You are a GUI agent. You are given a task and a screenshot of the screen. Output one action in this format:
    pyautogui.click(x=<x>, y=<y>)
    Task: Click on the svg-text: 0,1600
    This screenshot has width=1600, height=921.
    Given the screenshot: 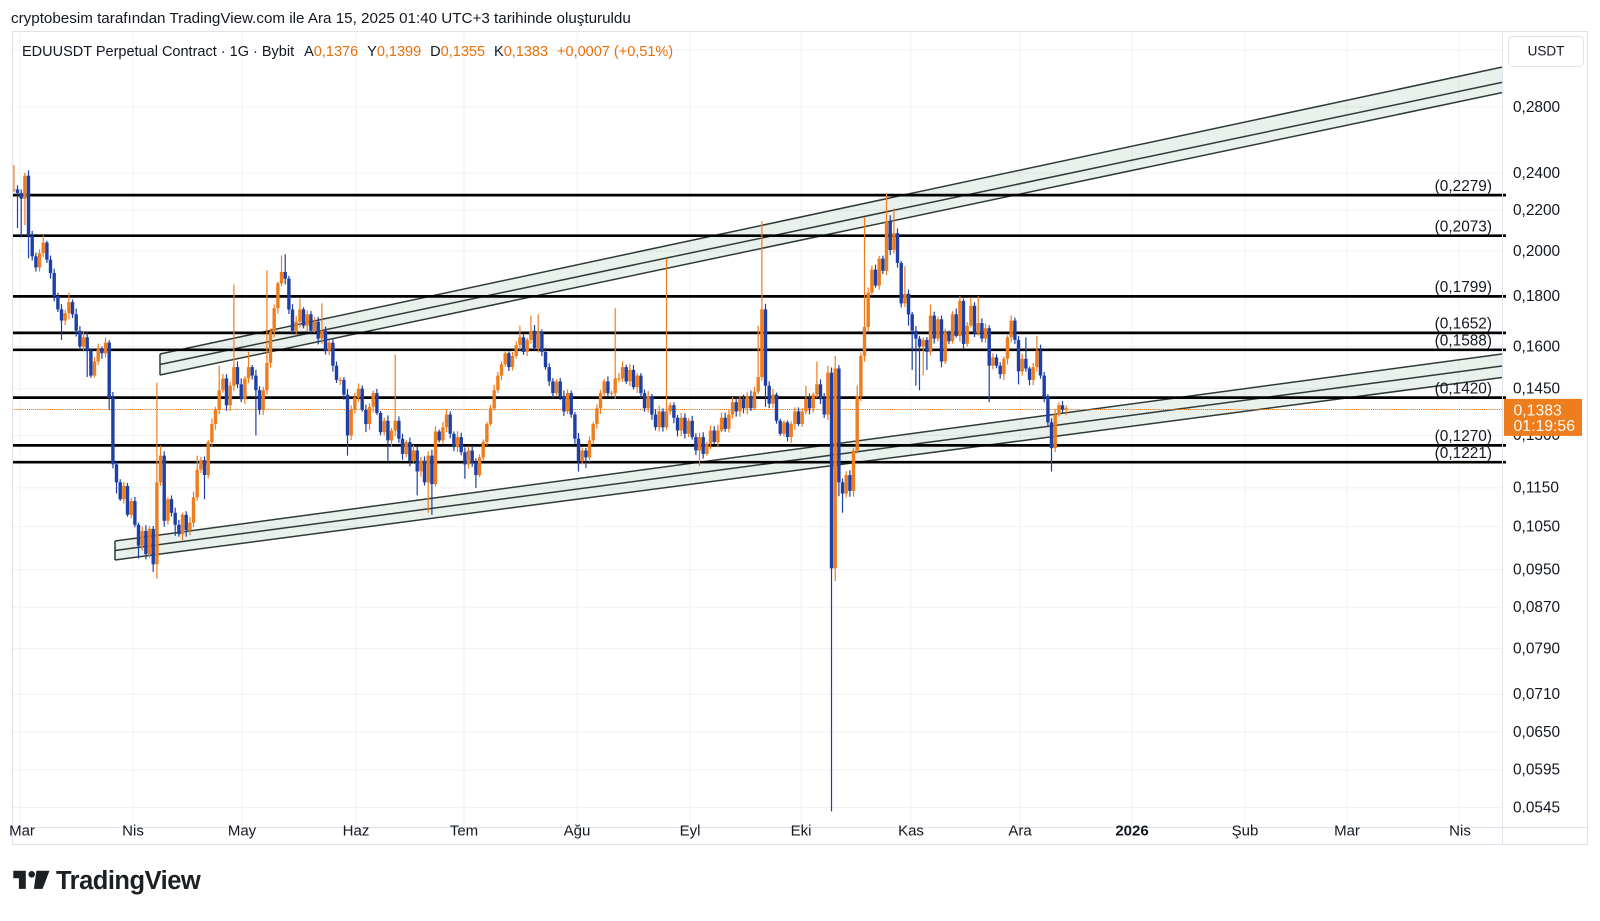 What is the action you would take?
    pyautogui.click(x=1536, y=346)
    